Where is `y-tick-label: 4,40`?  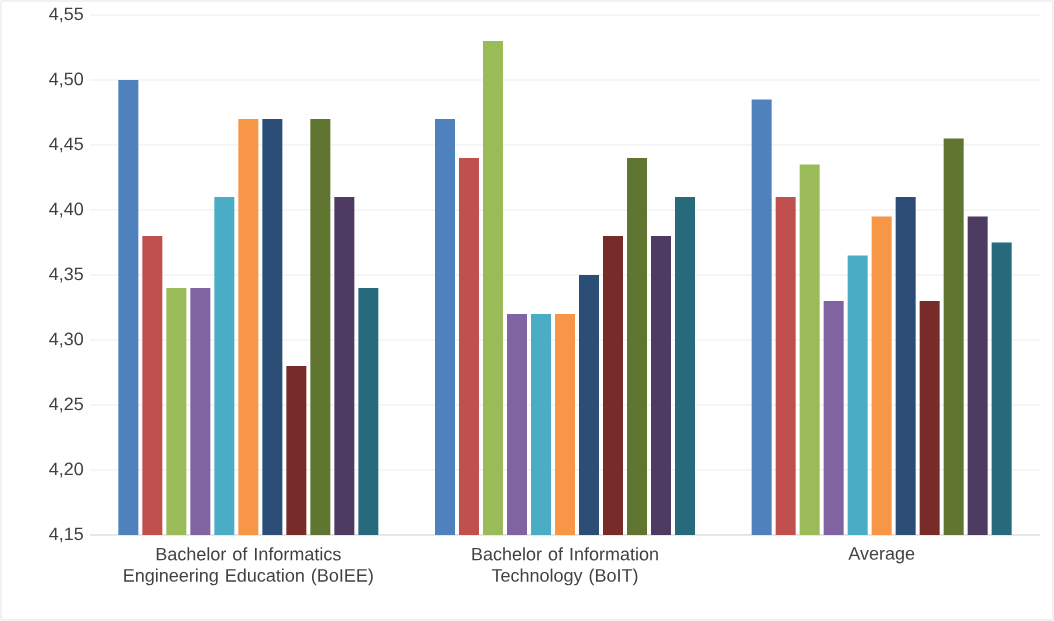 y-tick-label: 4,40 is located at coordinates (66, 210).